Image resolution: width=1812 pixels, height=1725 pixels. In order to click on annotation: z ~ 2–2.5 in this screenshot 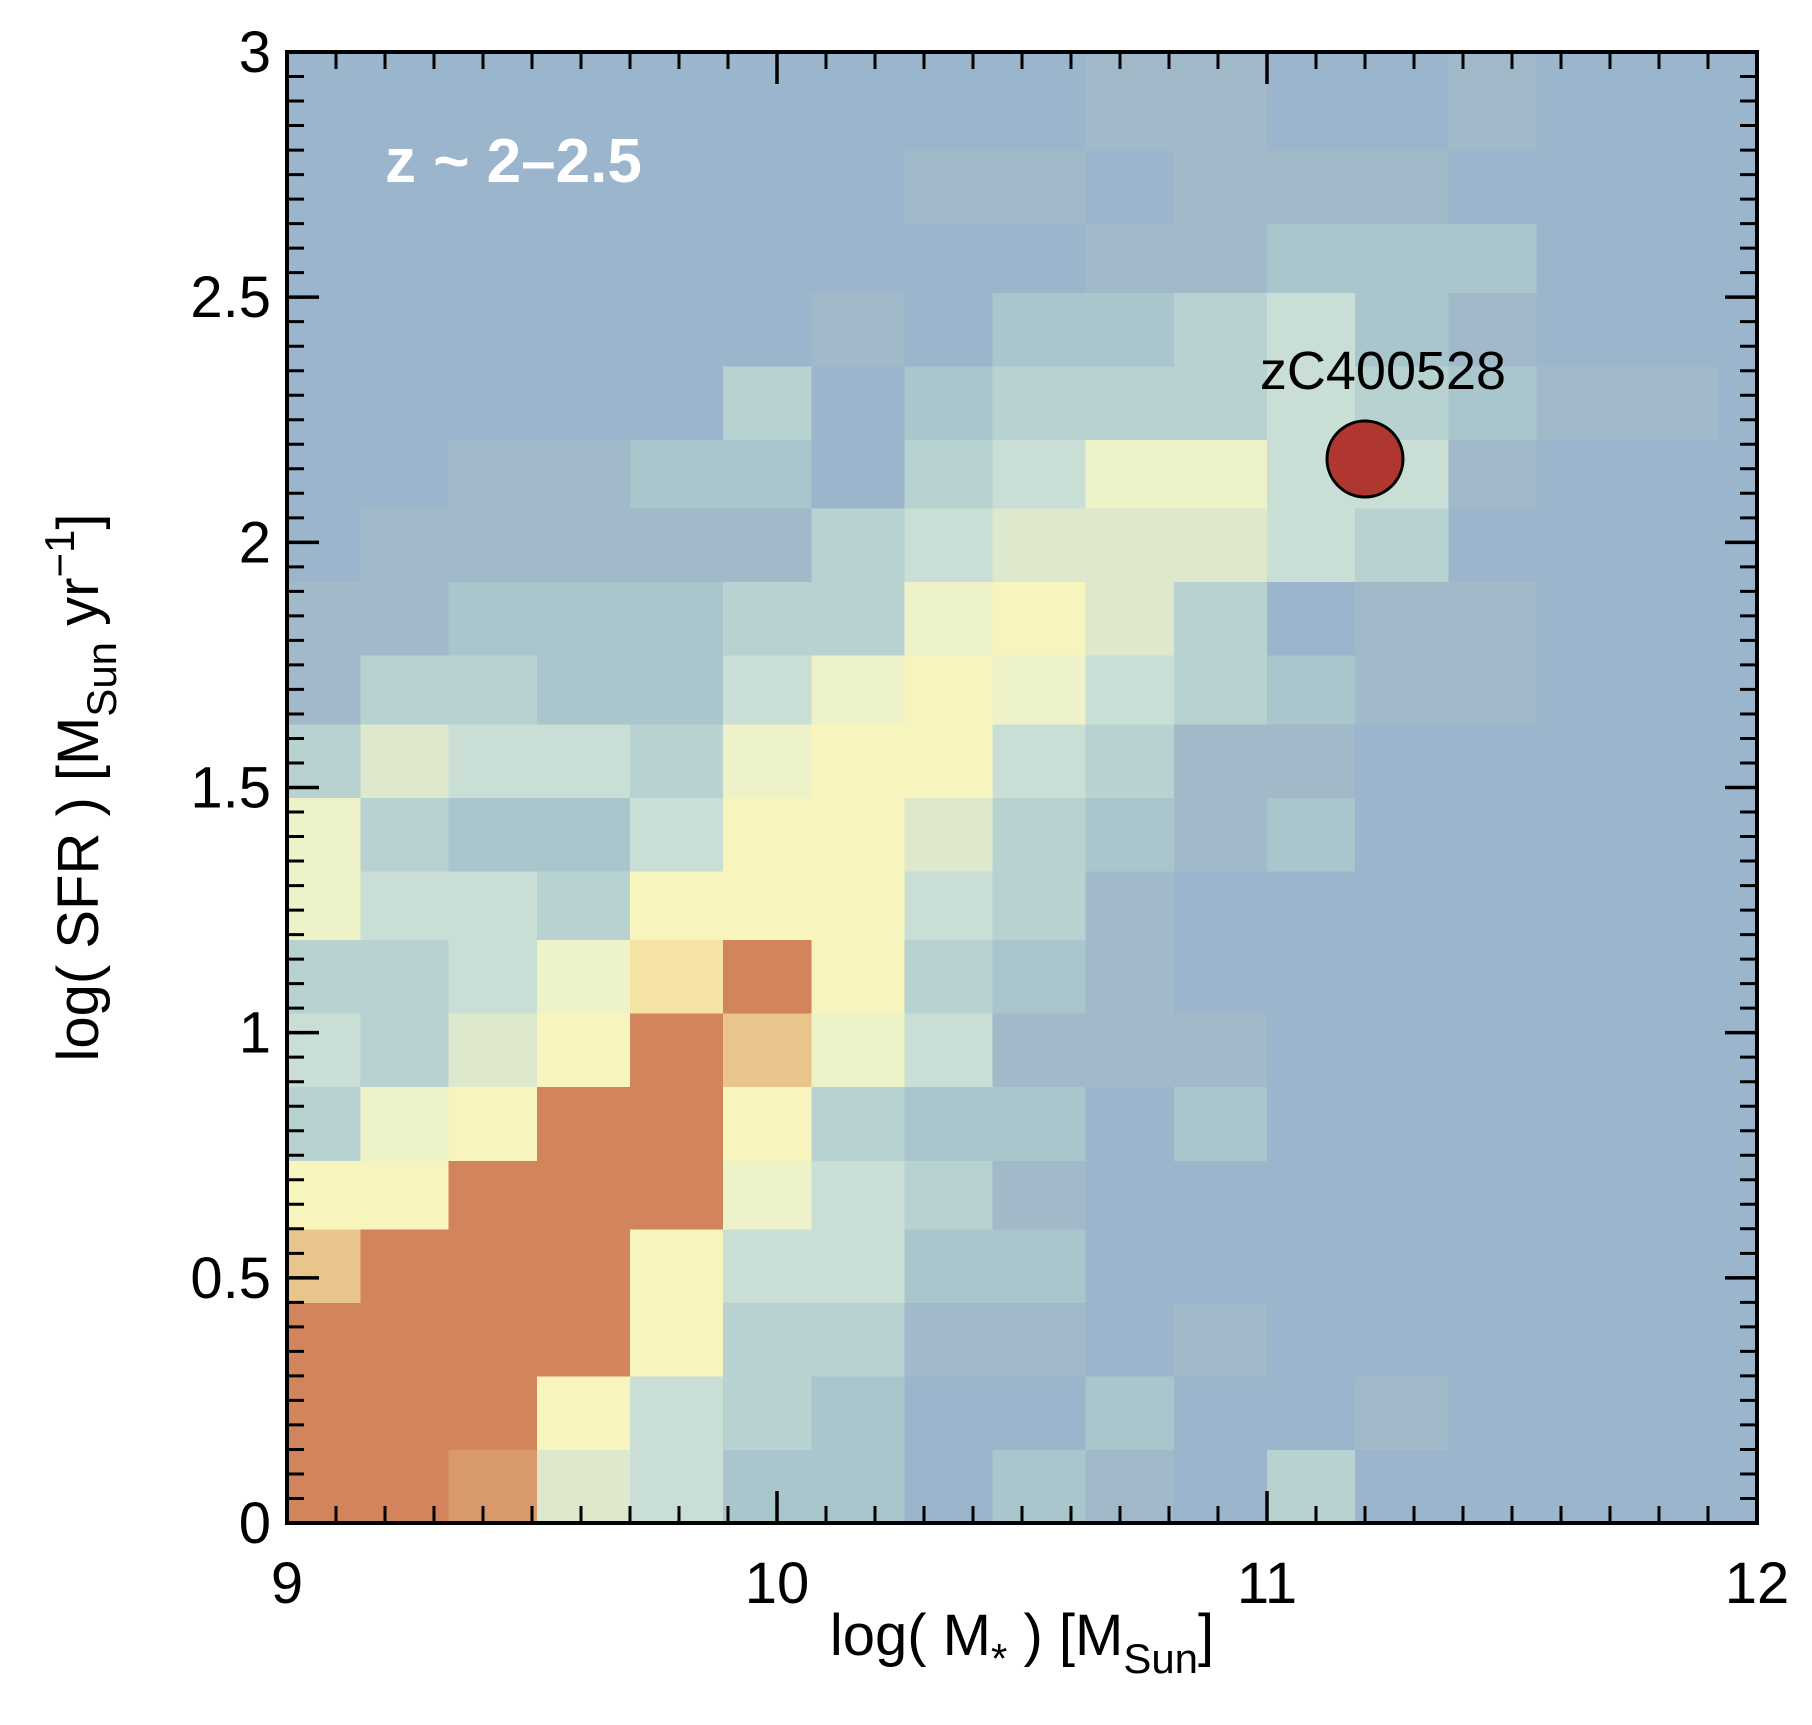, I will do `click(513, 161)`.